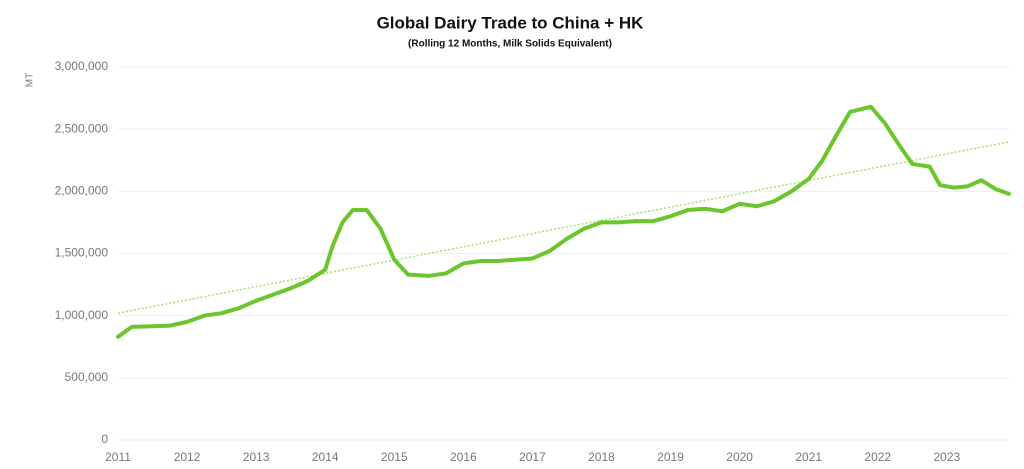 The width and height of the screenshot is (1024, 469). What do you see at coordinates (87, 377) in the screenshot?
I see `y-tick-label: 500,000` at bounding box center [87, 377].